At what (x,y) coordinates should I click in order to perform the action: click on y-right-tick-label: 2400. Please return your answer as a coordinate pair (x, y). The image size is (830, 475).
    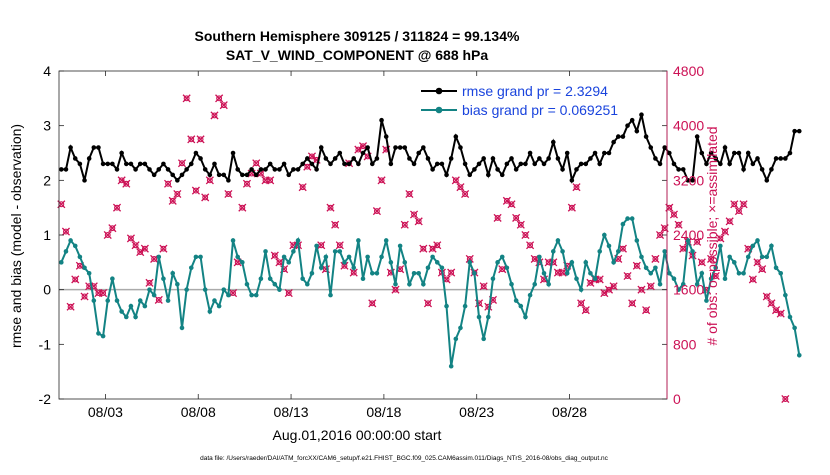
    Looking at the image, I should click on (688, 235).